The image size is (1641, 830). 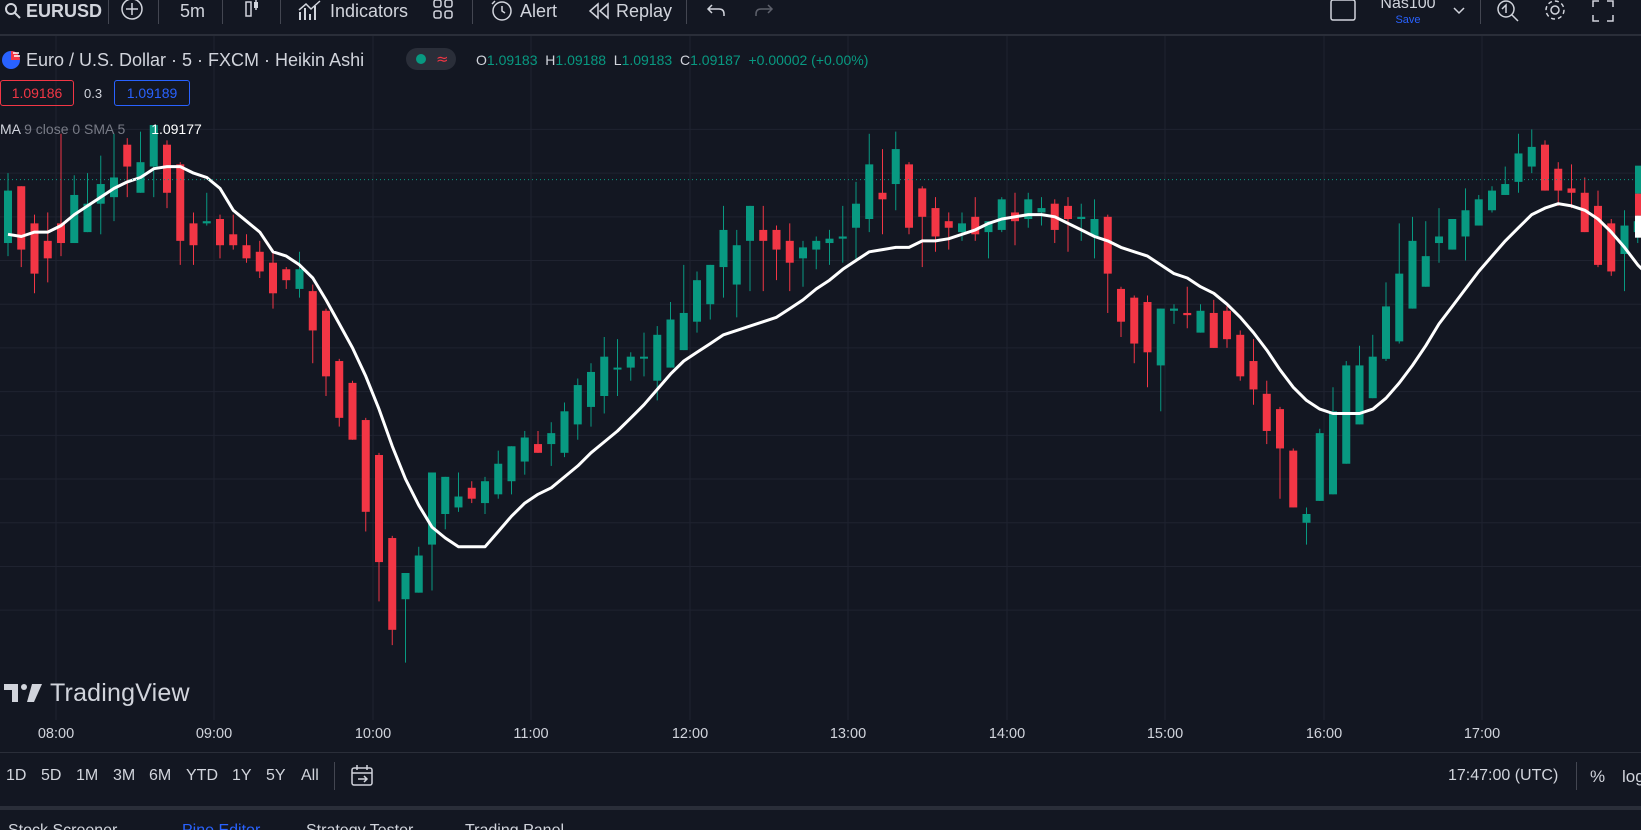 I want to click on log-scale-toggle: log, so click(x=1631, y=776).